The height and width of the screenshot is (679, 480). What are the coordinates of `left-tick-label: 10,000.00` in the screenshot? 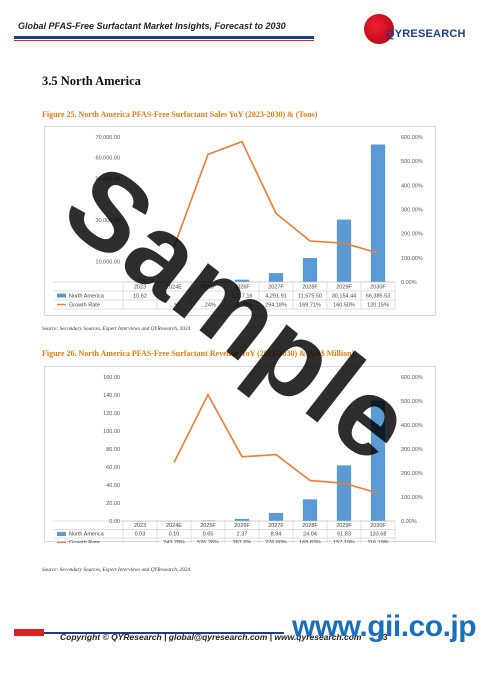 It's located at (108, 262).